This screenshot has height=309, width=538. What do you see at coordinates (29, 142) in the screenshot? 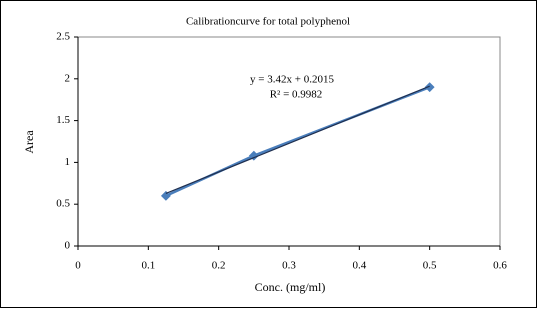
I see `y-axis-label: Area` at bounding box center [29, 142].